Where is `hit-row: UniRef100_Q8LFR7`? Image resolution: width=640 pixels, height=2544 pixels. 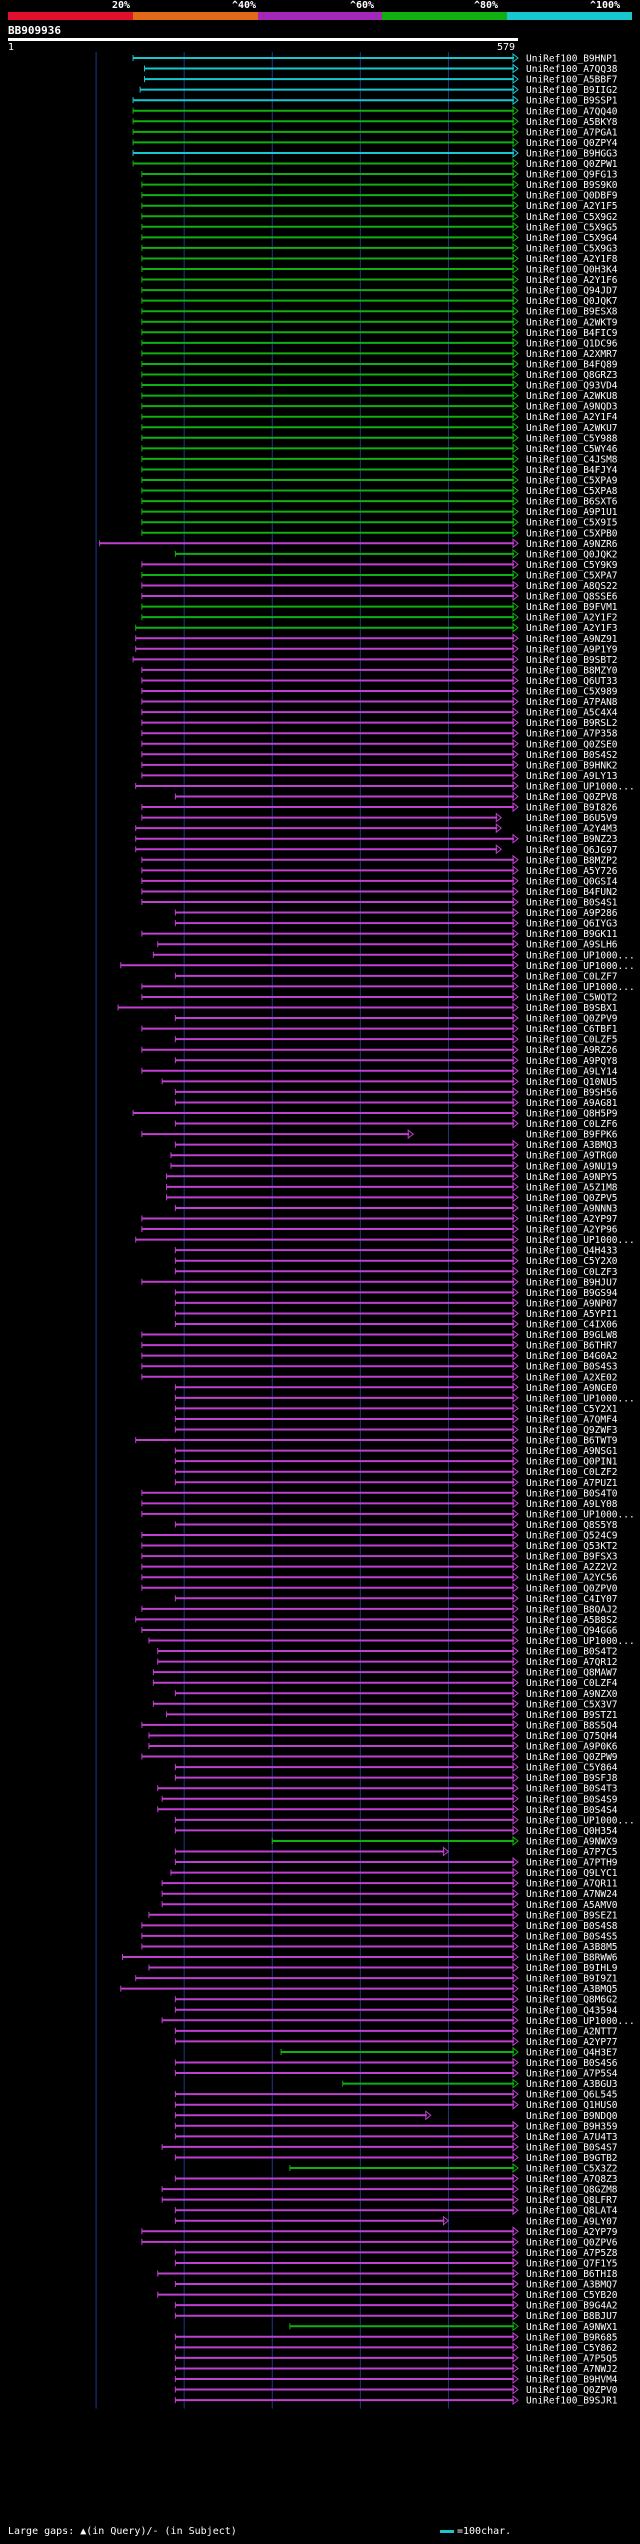
hit-row: UniRef100_Q8LFR7 is located at coordinates (389, 2200).